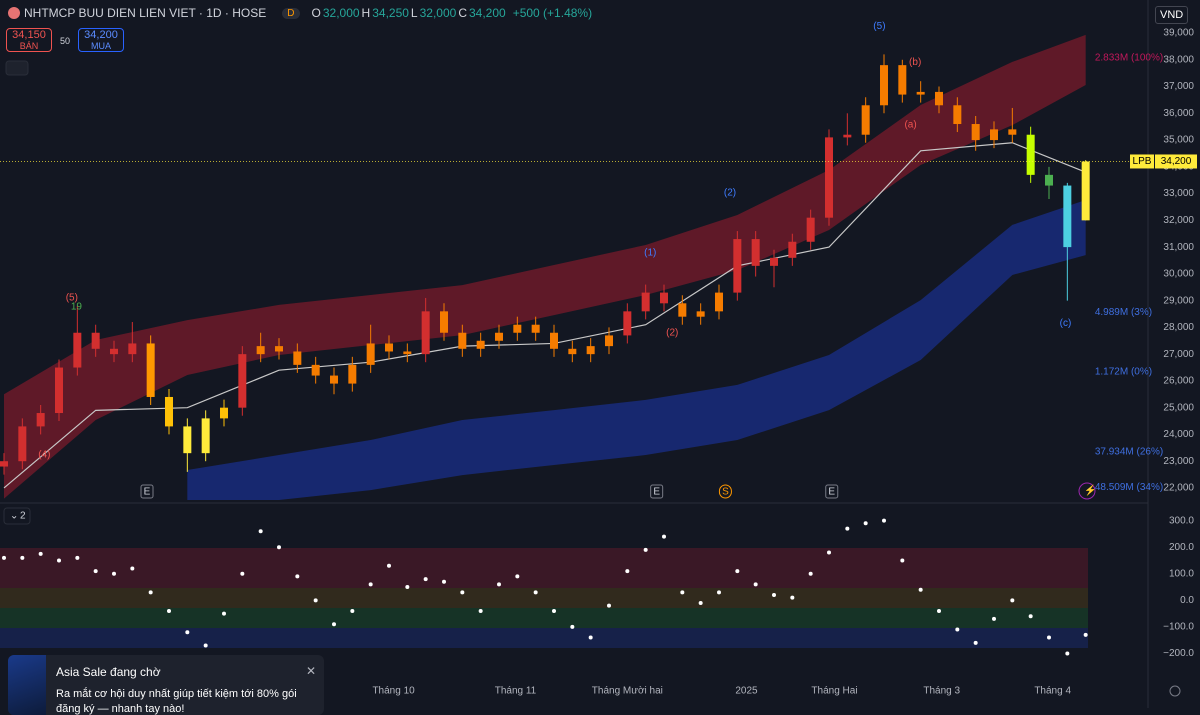 The width and height of the screenshot is (1200, 715). What do you see at coordinates (1178, 193) in the screenshot?
I see `y-tick-label: 33,000` at bounding box center [1178, 193].